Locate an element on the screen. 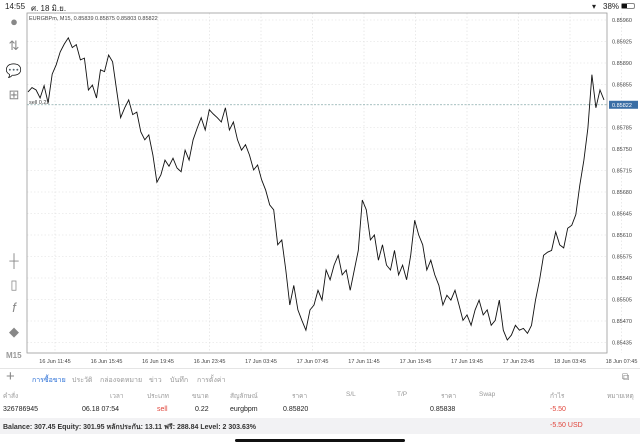  order-time: 06.18 07:54 is located at coordinates (100, 409).